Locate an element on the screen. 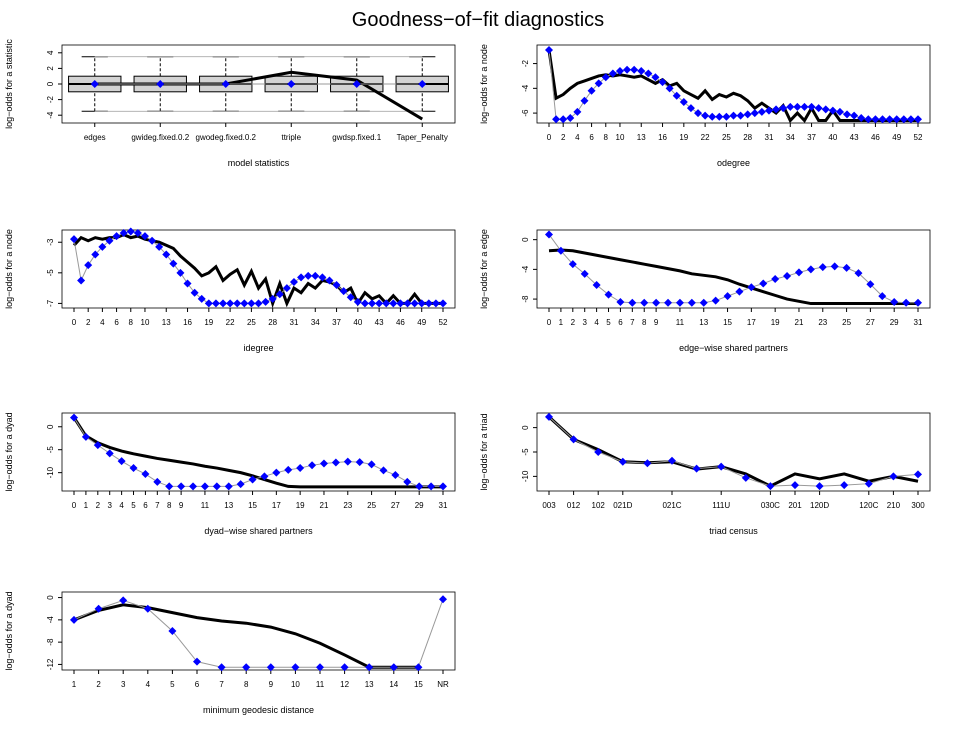  x-tick-label: 52 is located at coordinates (443, 322).